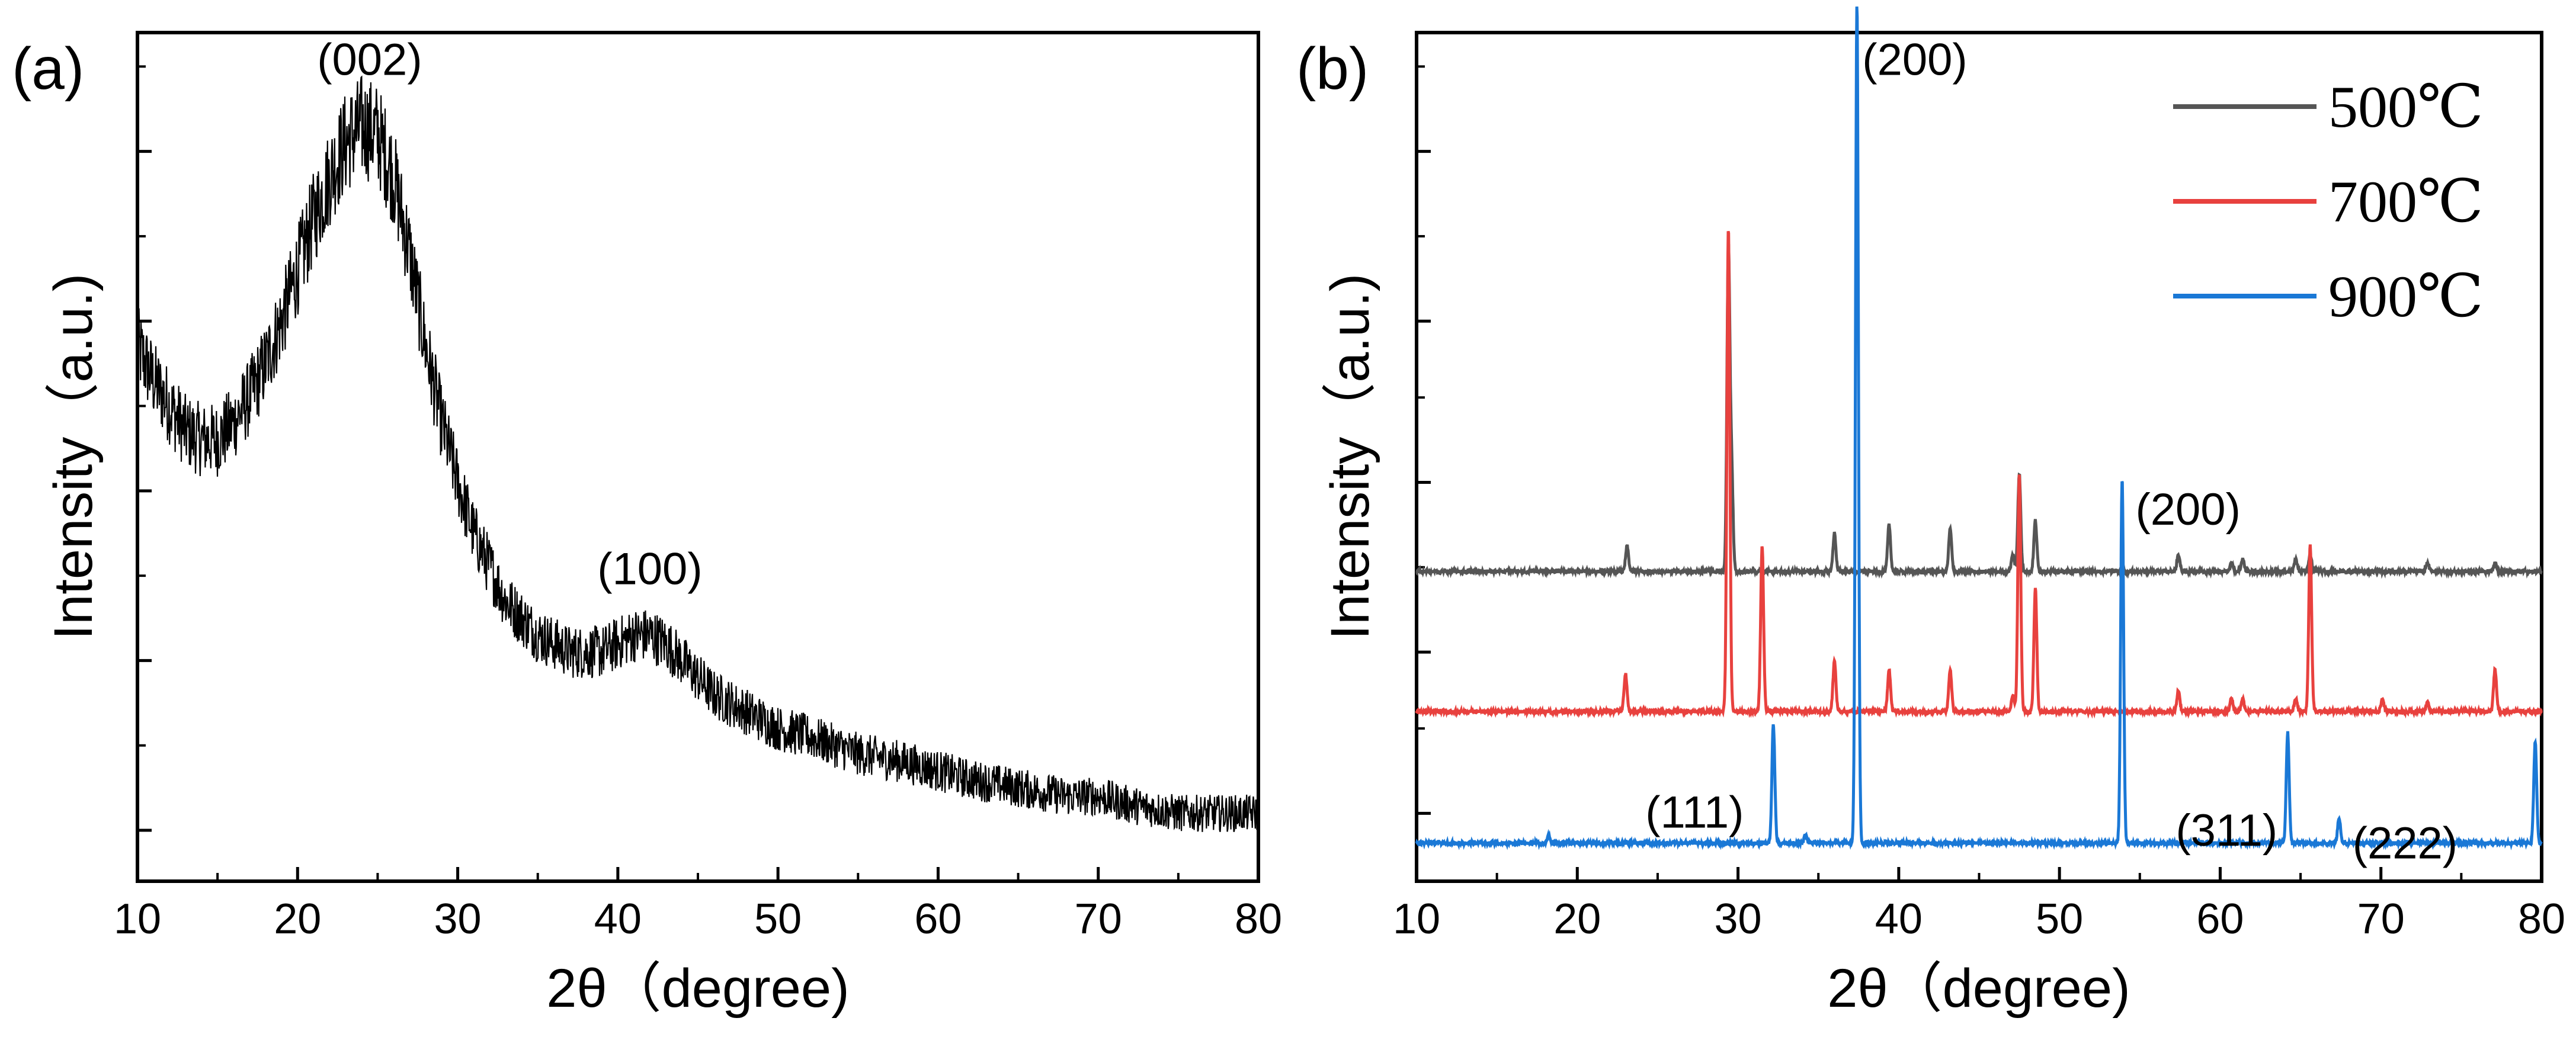 This screenshot has height=1050, width=2576. What do you see at coordinates (1978, 988) in the screenshot?
I see `panel-b-x-axis-label: 2θ（degree)` at bounding box center [1978, 988].